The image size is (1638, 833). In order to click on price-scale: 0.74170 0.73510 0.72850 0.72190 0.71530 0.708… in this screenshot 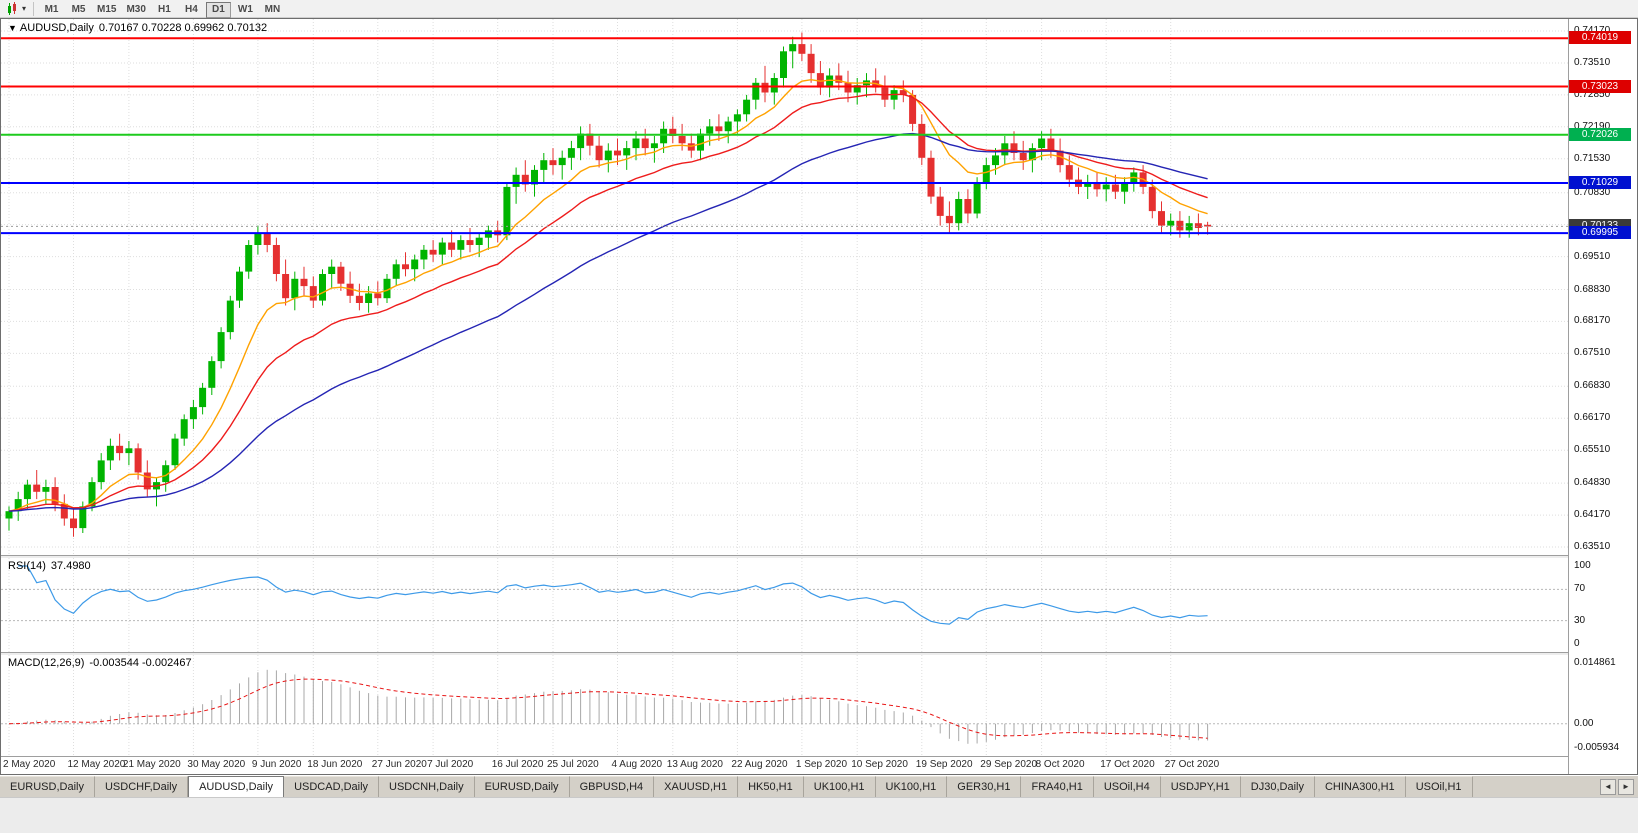, I will do `click(1602, 396)`.